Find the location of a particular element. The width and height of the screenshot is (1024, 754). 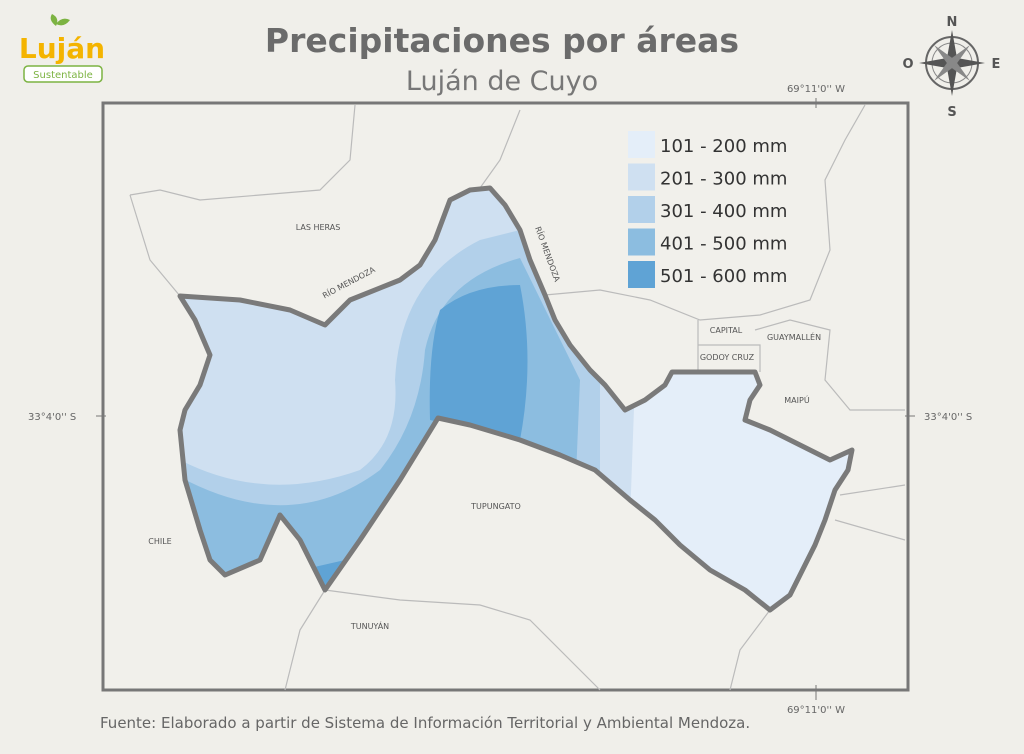

coord-left: 33°4'0'' S is located at coordinates (52, 417).